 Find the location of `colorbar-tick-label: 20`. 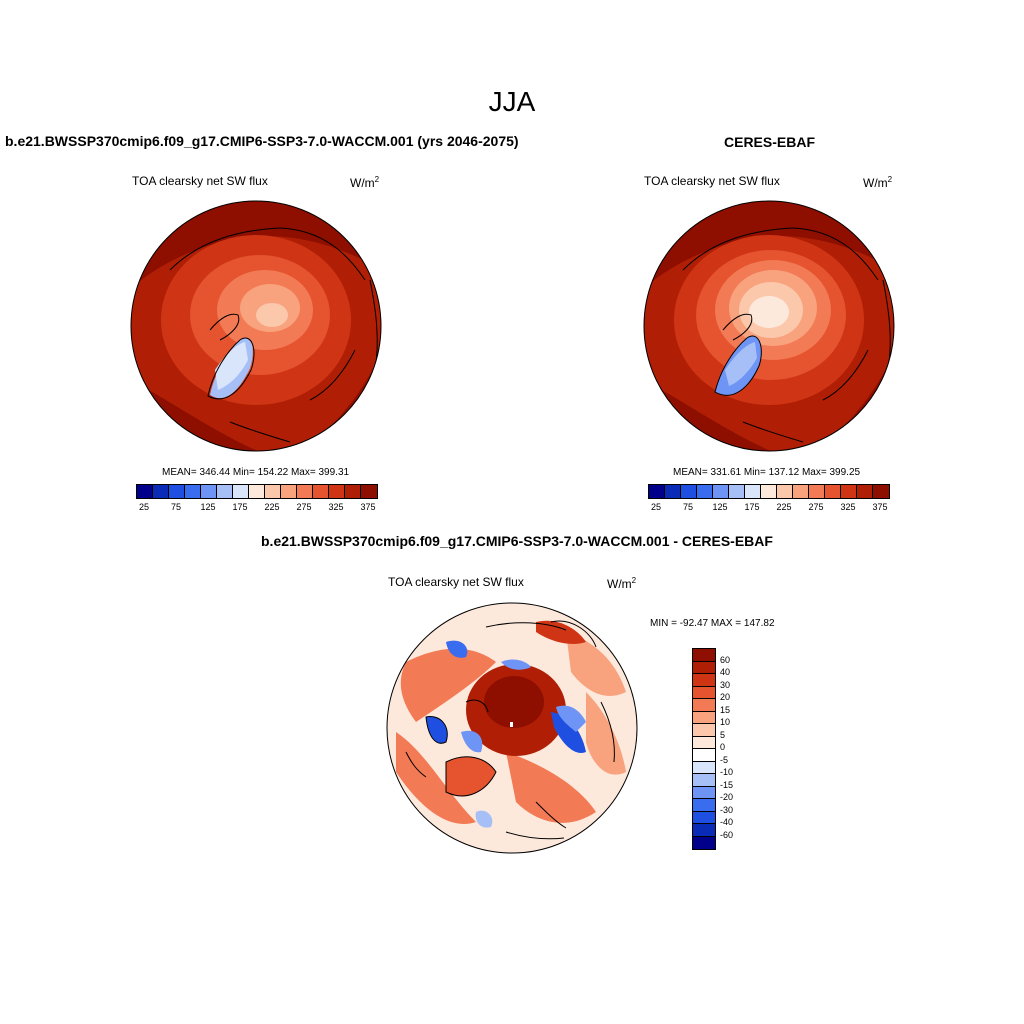

colorbar-tick-label: 20 is located at coordinates (725, 697).